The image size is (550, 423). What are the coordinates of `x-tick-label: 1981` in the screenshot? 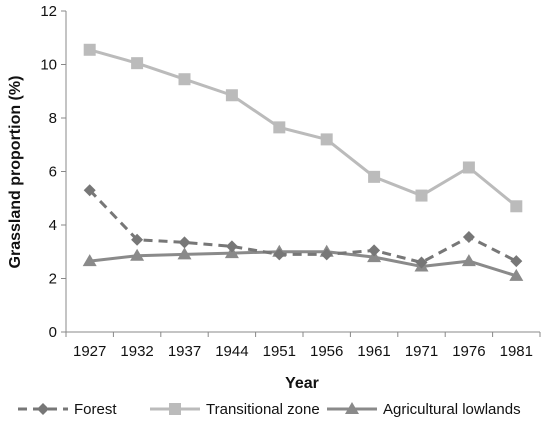 It's located at (516, 351).